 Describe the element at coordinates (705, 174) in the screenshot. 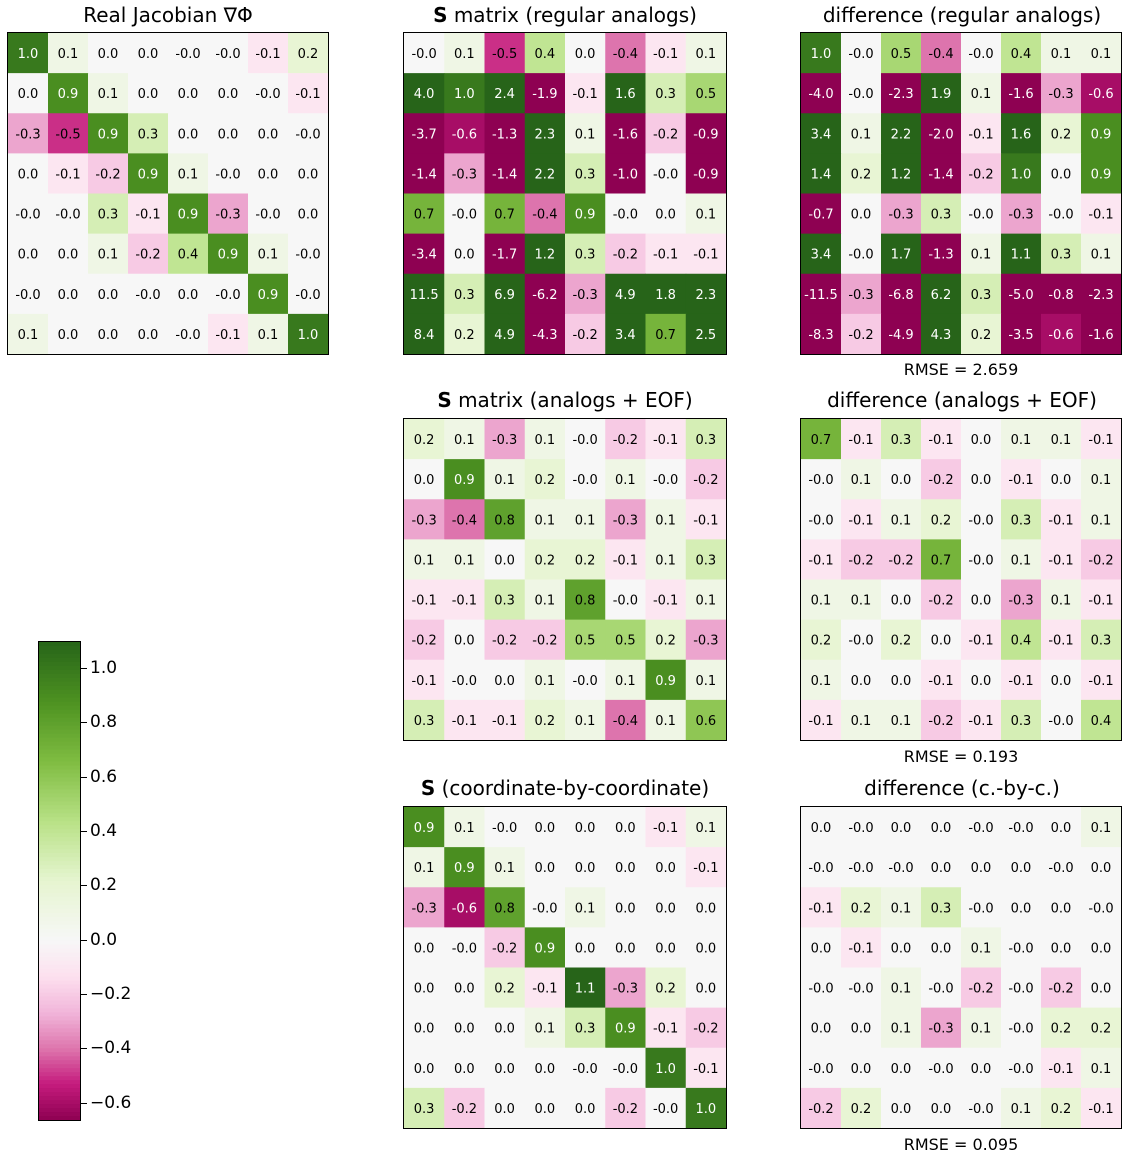

I see `heatmap-cell-label: -0.9` at that location.